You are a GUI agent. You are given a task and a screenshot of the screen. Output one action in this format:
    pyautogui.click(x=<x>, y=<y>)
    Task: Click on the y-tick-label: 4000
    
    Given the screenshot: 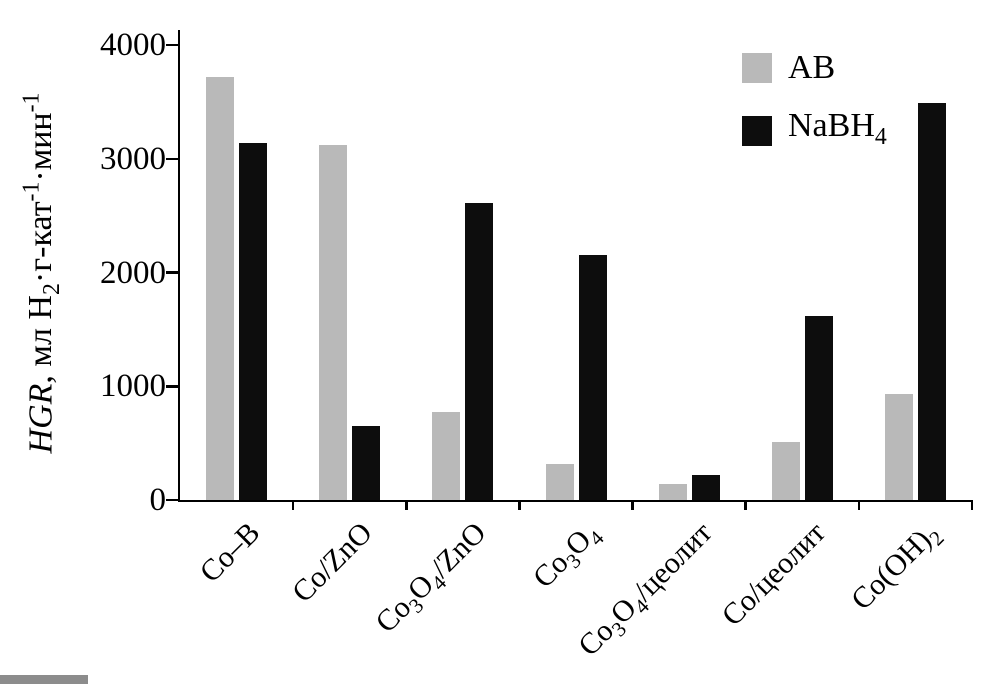 What is the action you would take?
    pyautogui.click(x=133, y=45)
    